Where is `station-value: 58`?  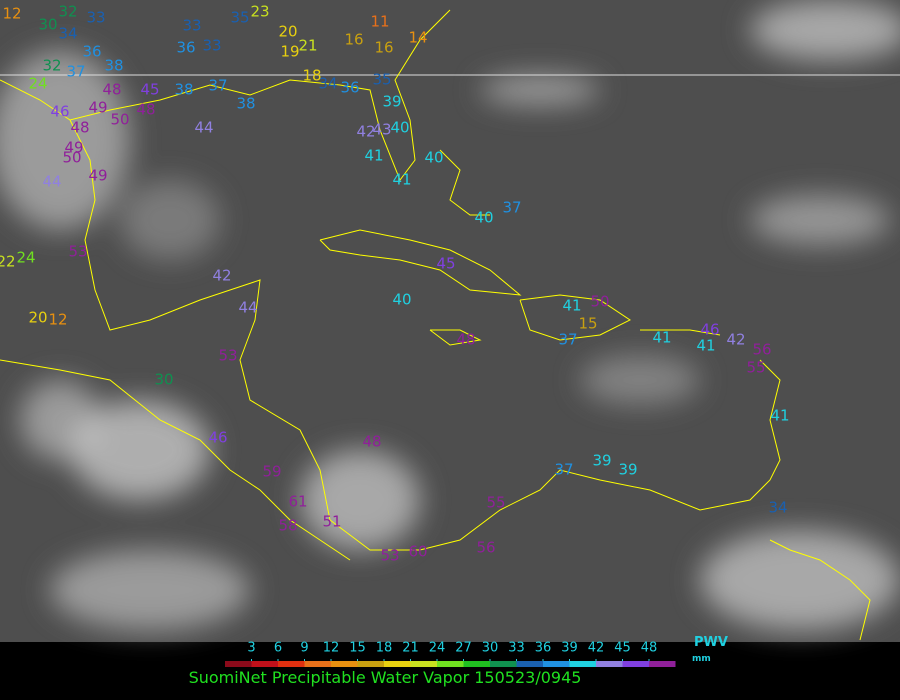
station-value: 58 is located at coordinates (287, 526).